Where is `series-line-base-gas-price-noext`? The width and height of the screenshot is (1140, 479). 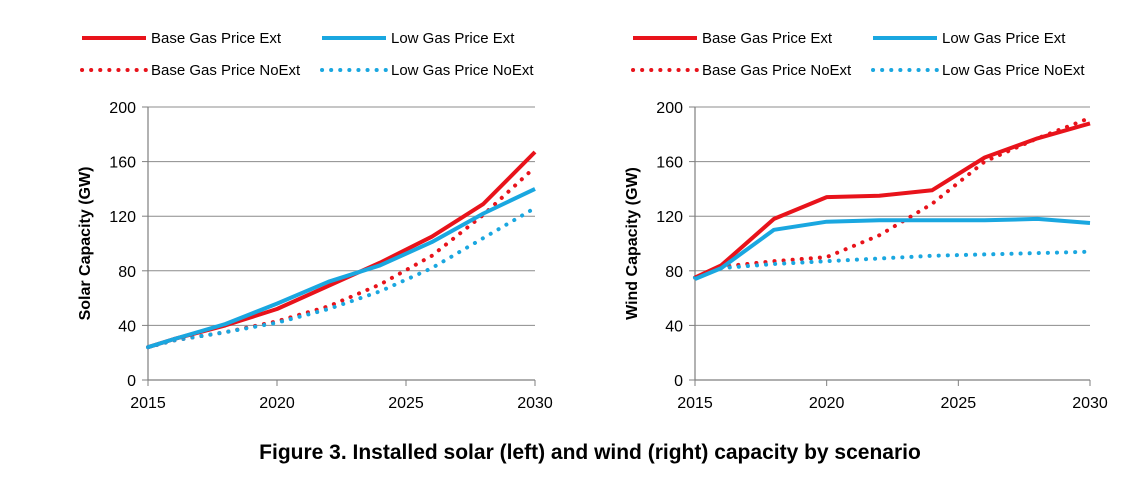 series-line-base-gas-price-noext is located at coordinates (341, 257).